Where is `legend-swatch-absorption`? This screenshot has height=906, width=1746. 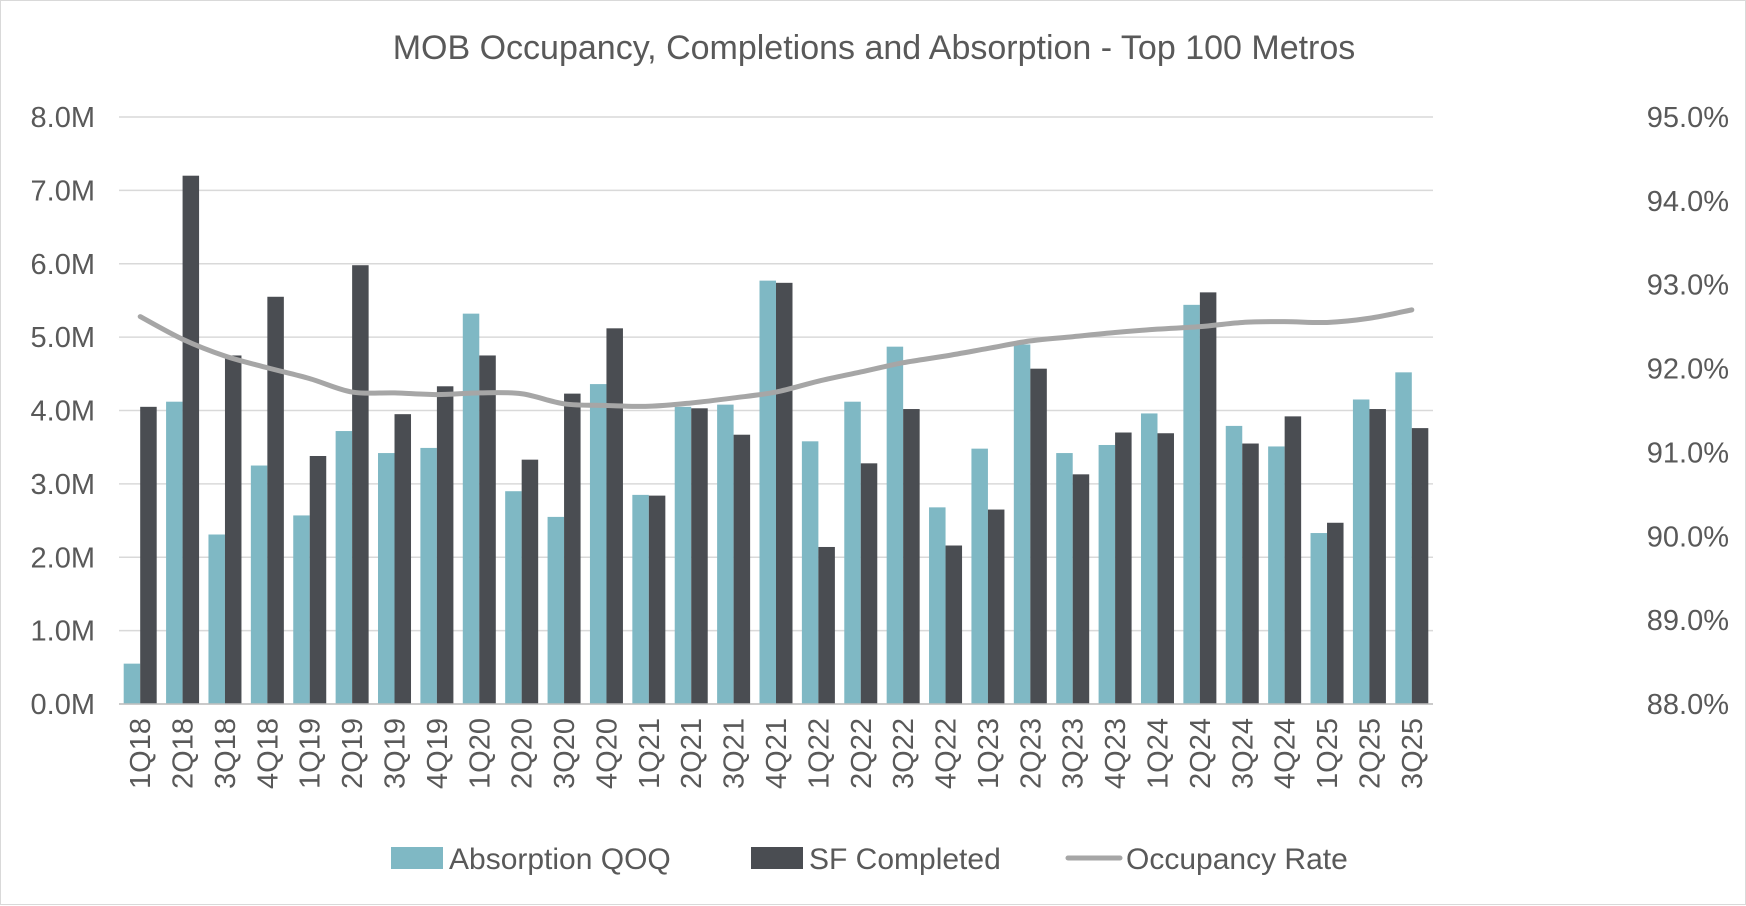
legend-swatch-absorption is located at coordinates (417, 858).